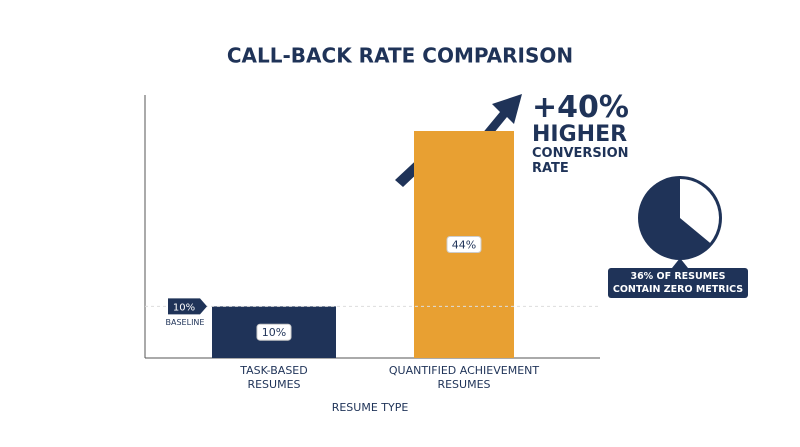 This screenshot has width=800, height=447. I want to click on pie-slice, so click(699, 211).